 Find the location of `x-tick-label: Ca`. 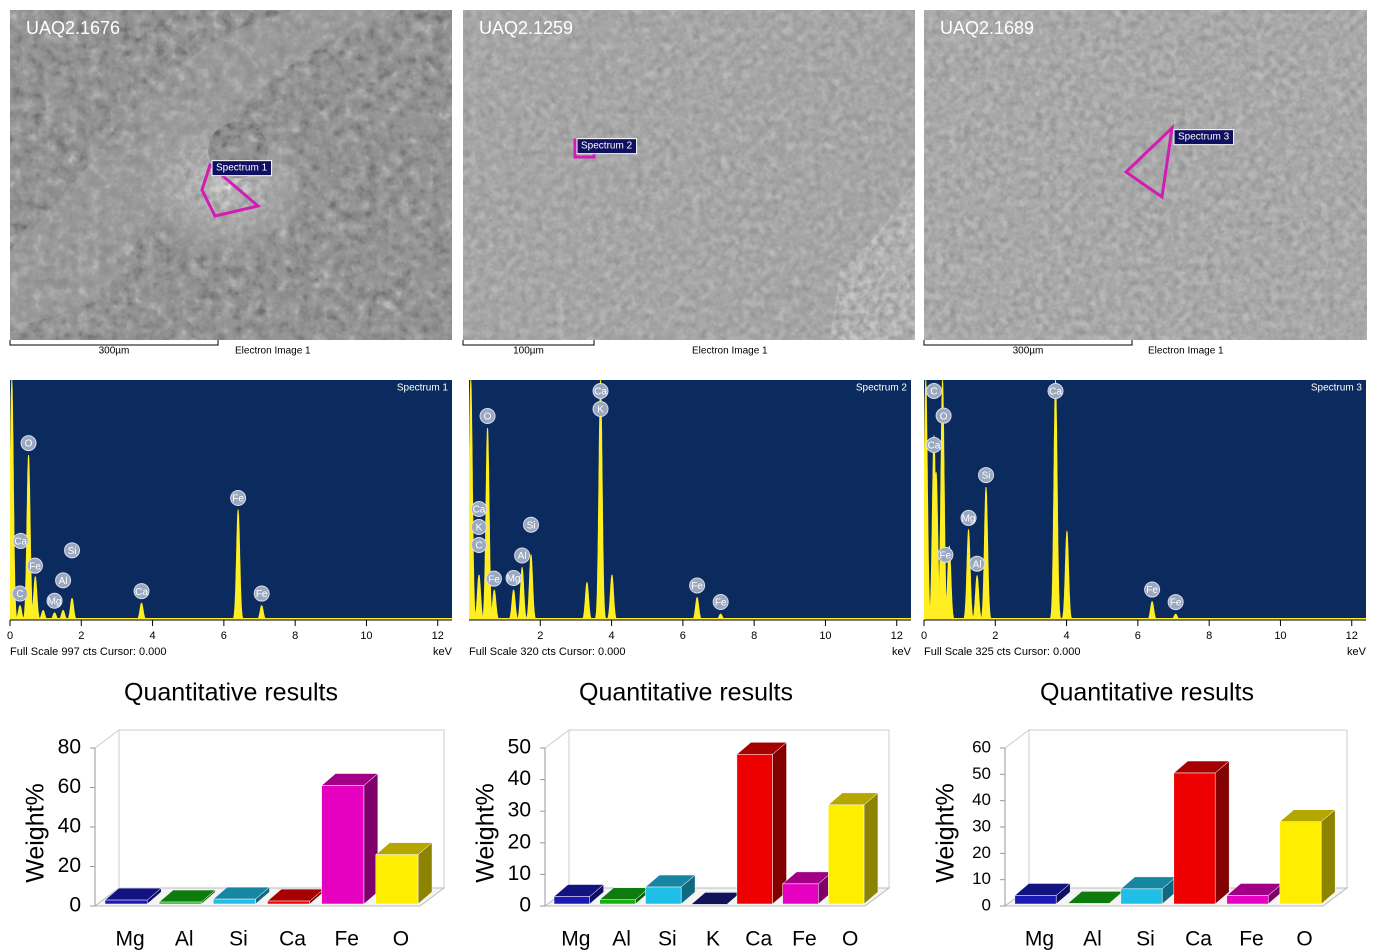

x-tick-label: Ca is located at coordinates (1198, 939).